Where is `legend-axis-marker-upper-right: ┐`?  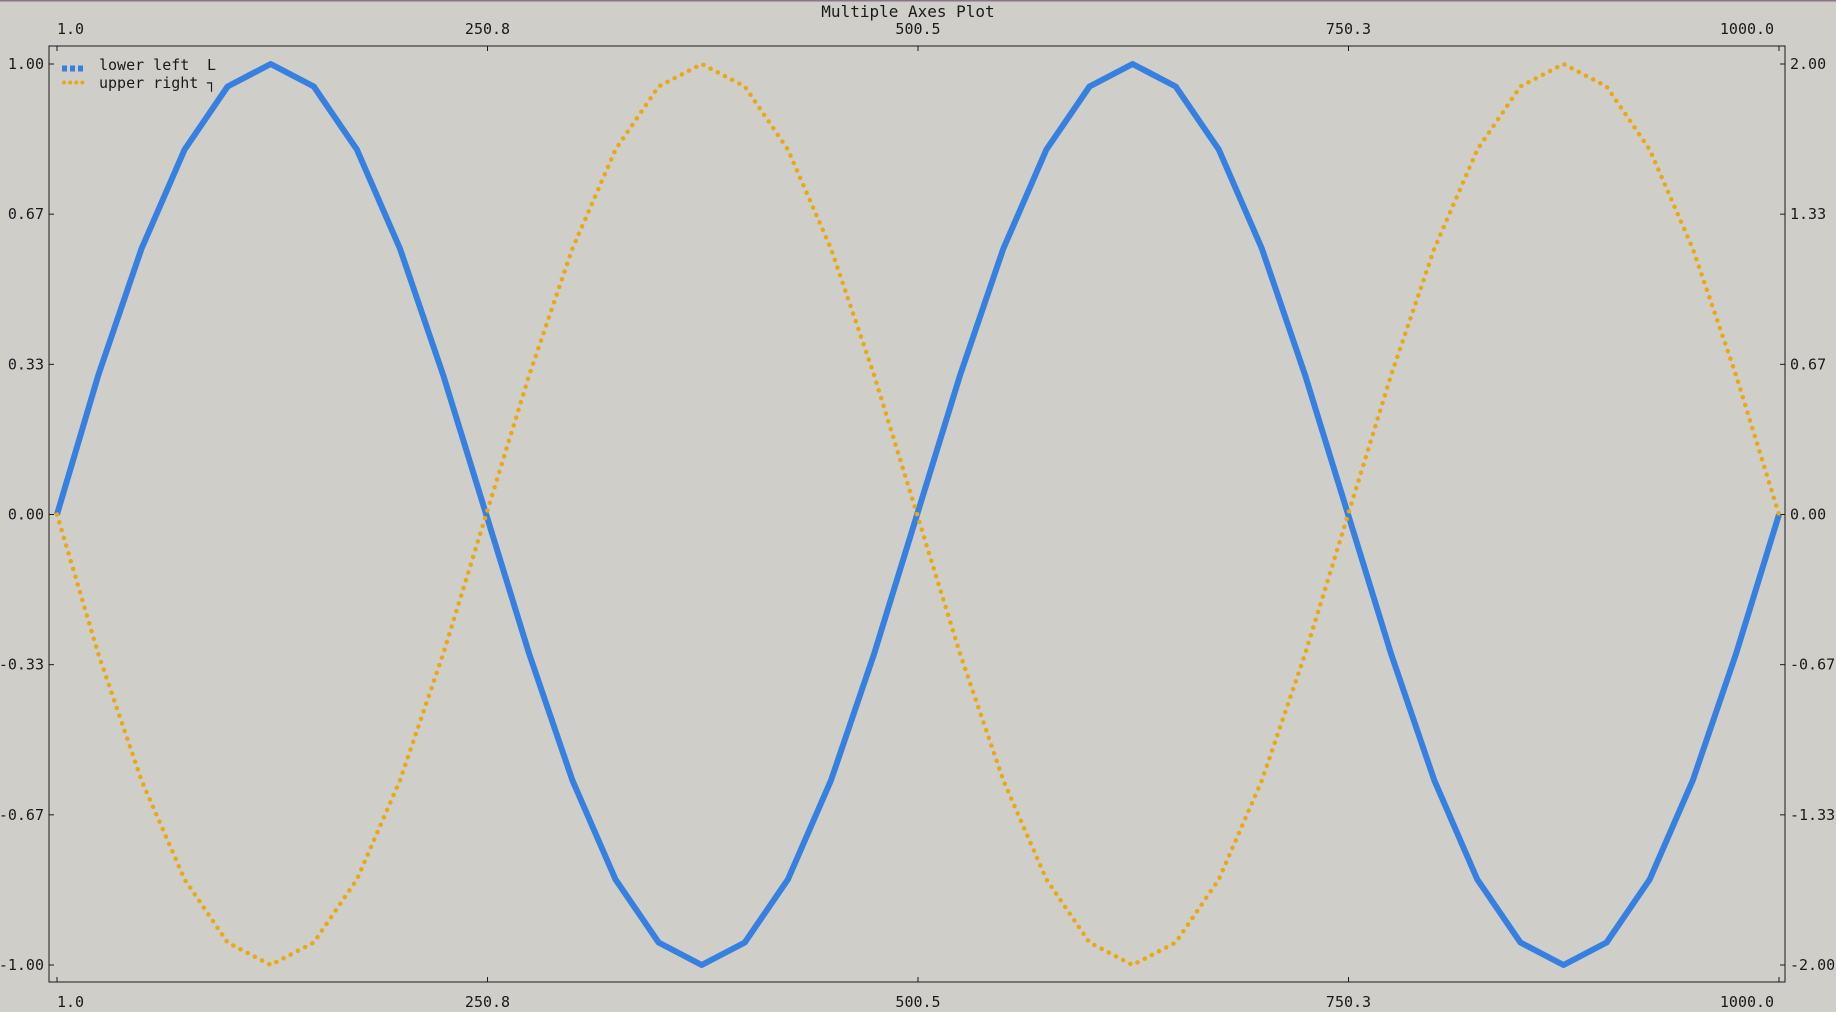
legend-axis-marker-upper-right: ┐ is located at coordinates (211, 83).